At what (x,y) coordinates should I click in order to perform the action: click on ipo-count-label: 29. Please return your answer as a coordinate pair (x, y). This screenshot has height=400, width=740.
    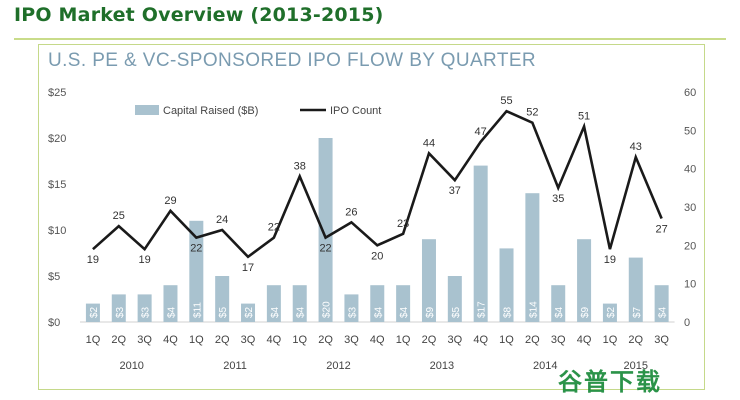
    Looking at the image, I should click on (170, 201).